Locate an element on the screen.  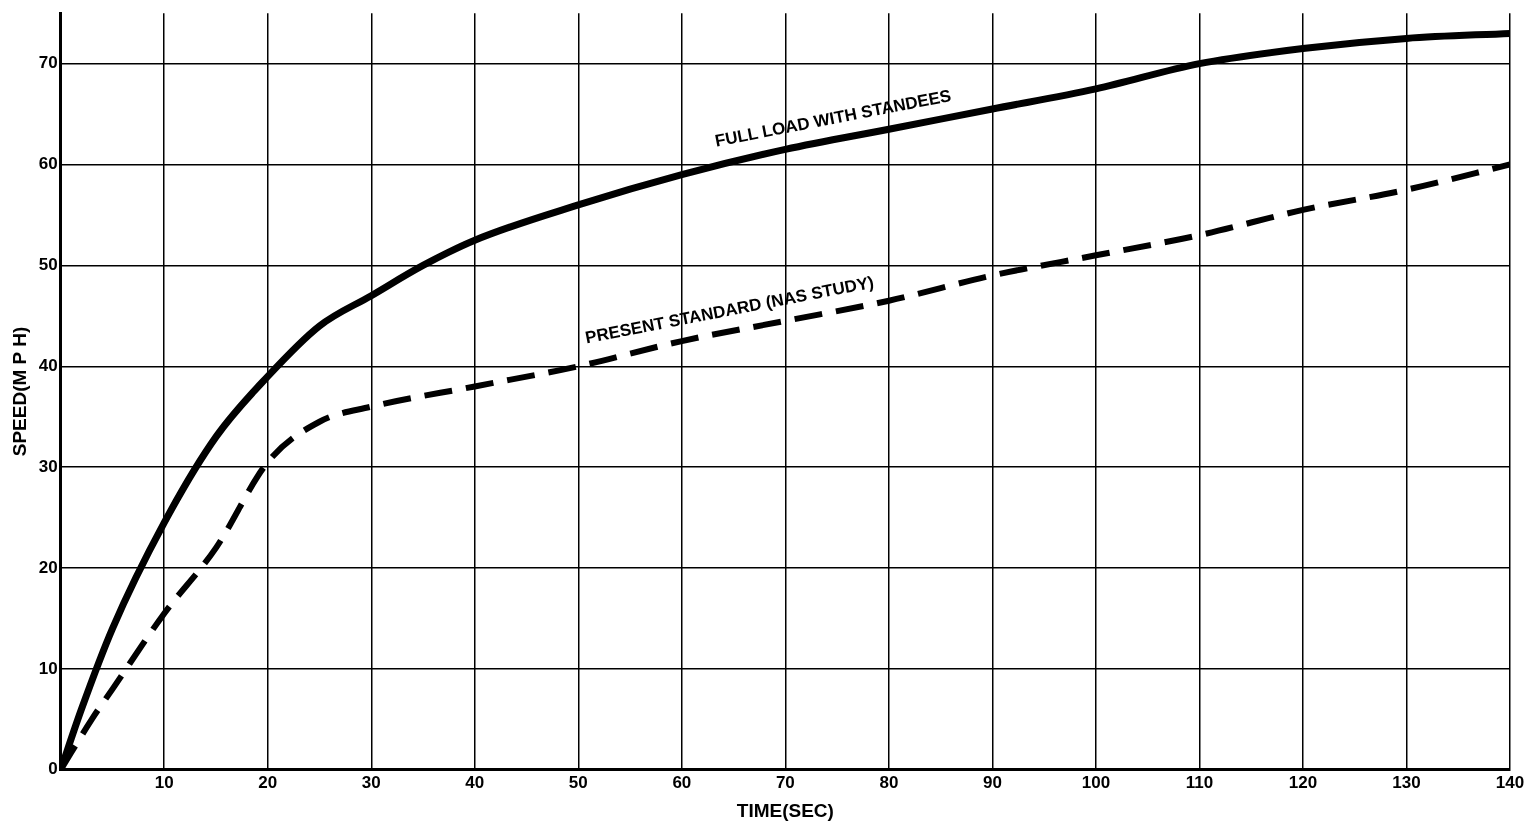
y-tick-label: 10 is located at coordinates (48, 668).